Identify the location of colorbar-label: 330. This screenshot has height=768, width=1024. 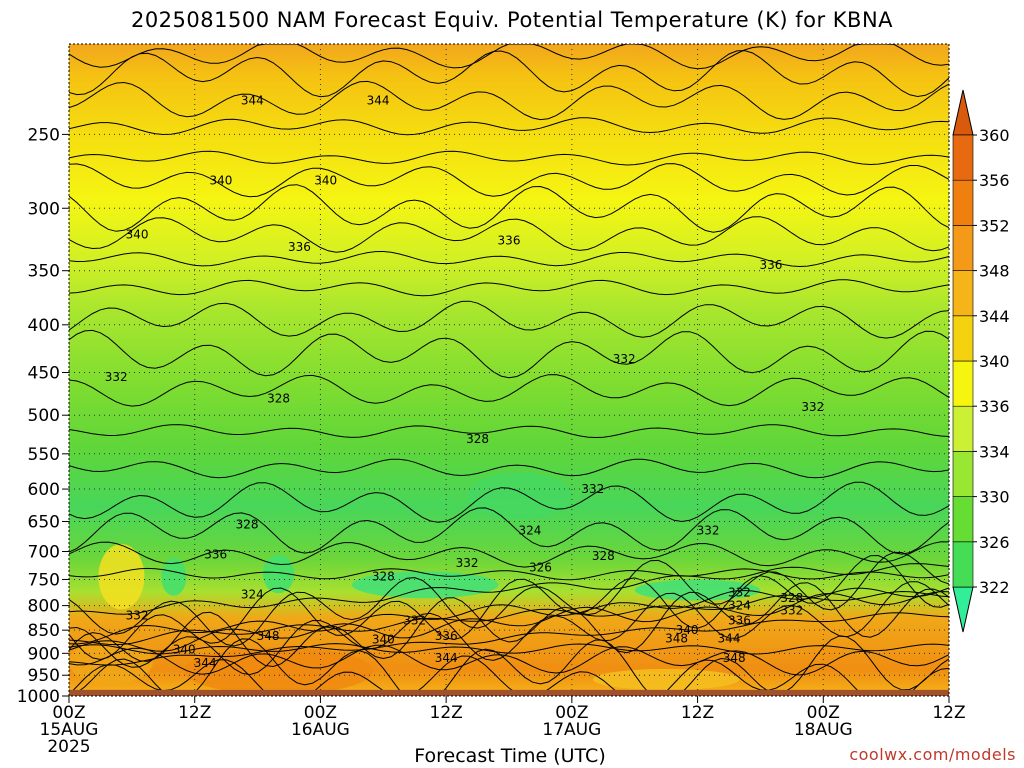
(994, 497).